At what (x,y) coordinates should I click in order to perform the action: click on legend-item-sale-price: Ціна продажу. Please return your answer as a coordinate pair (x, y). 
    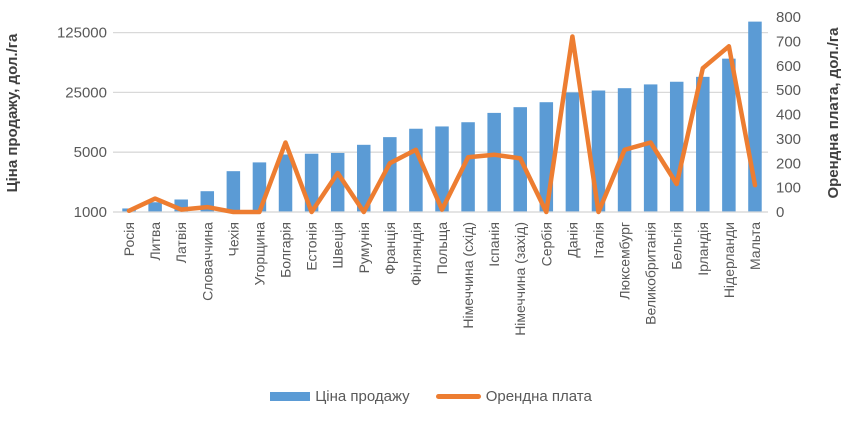
    Looking at the image, I should click on (340, 396).